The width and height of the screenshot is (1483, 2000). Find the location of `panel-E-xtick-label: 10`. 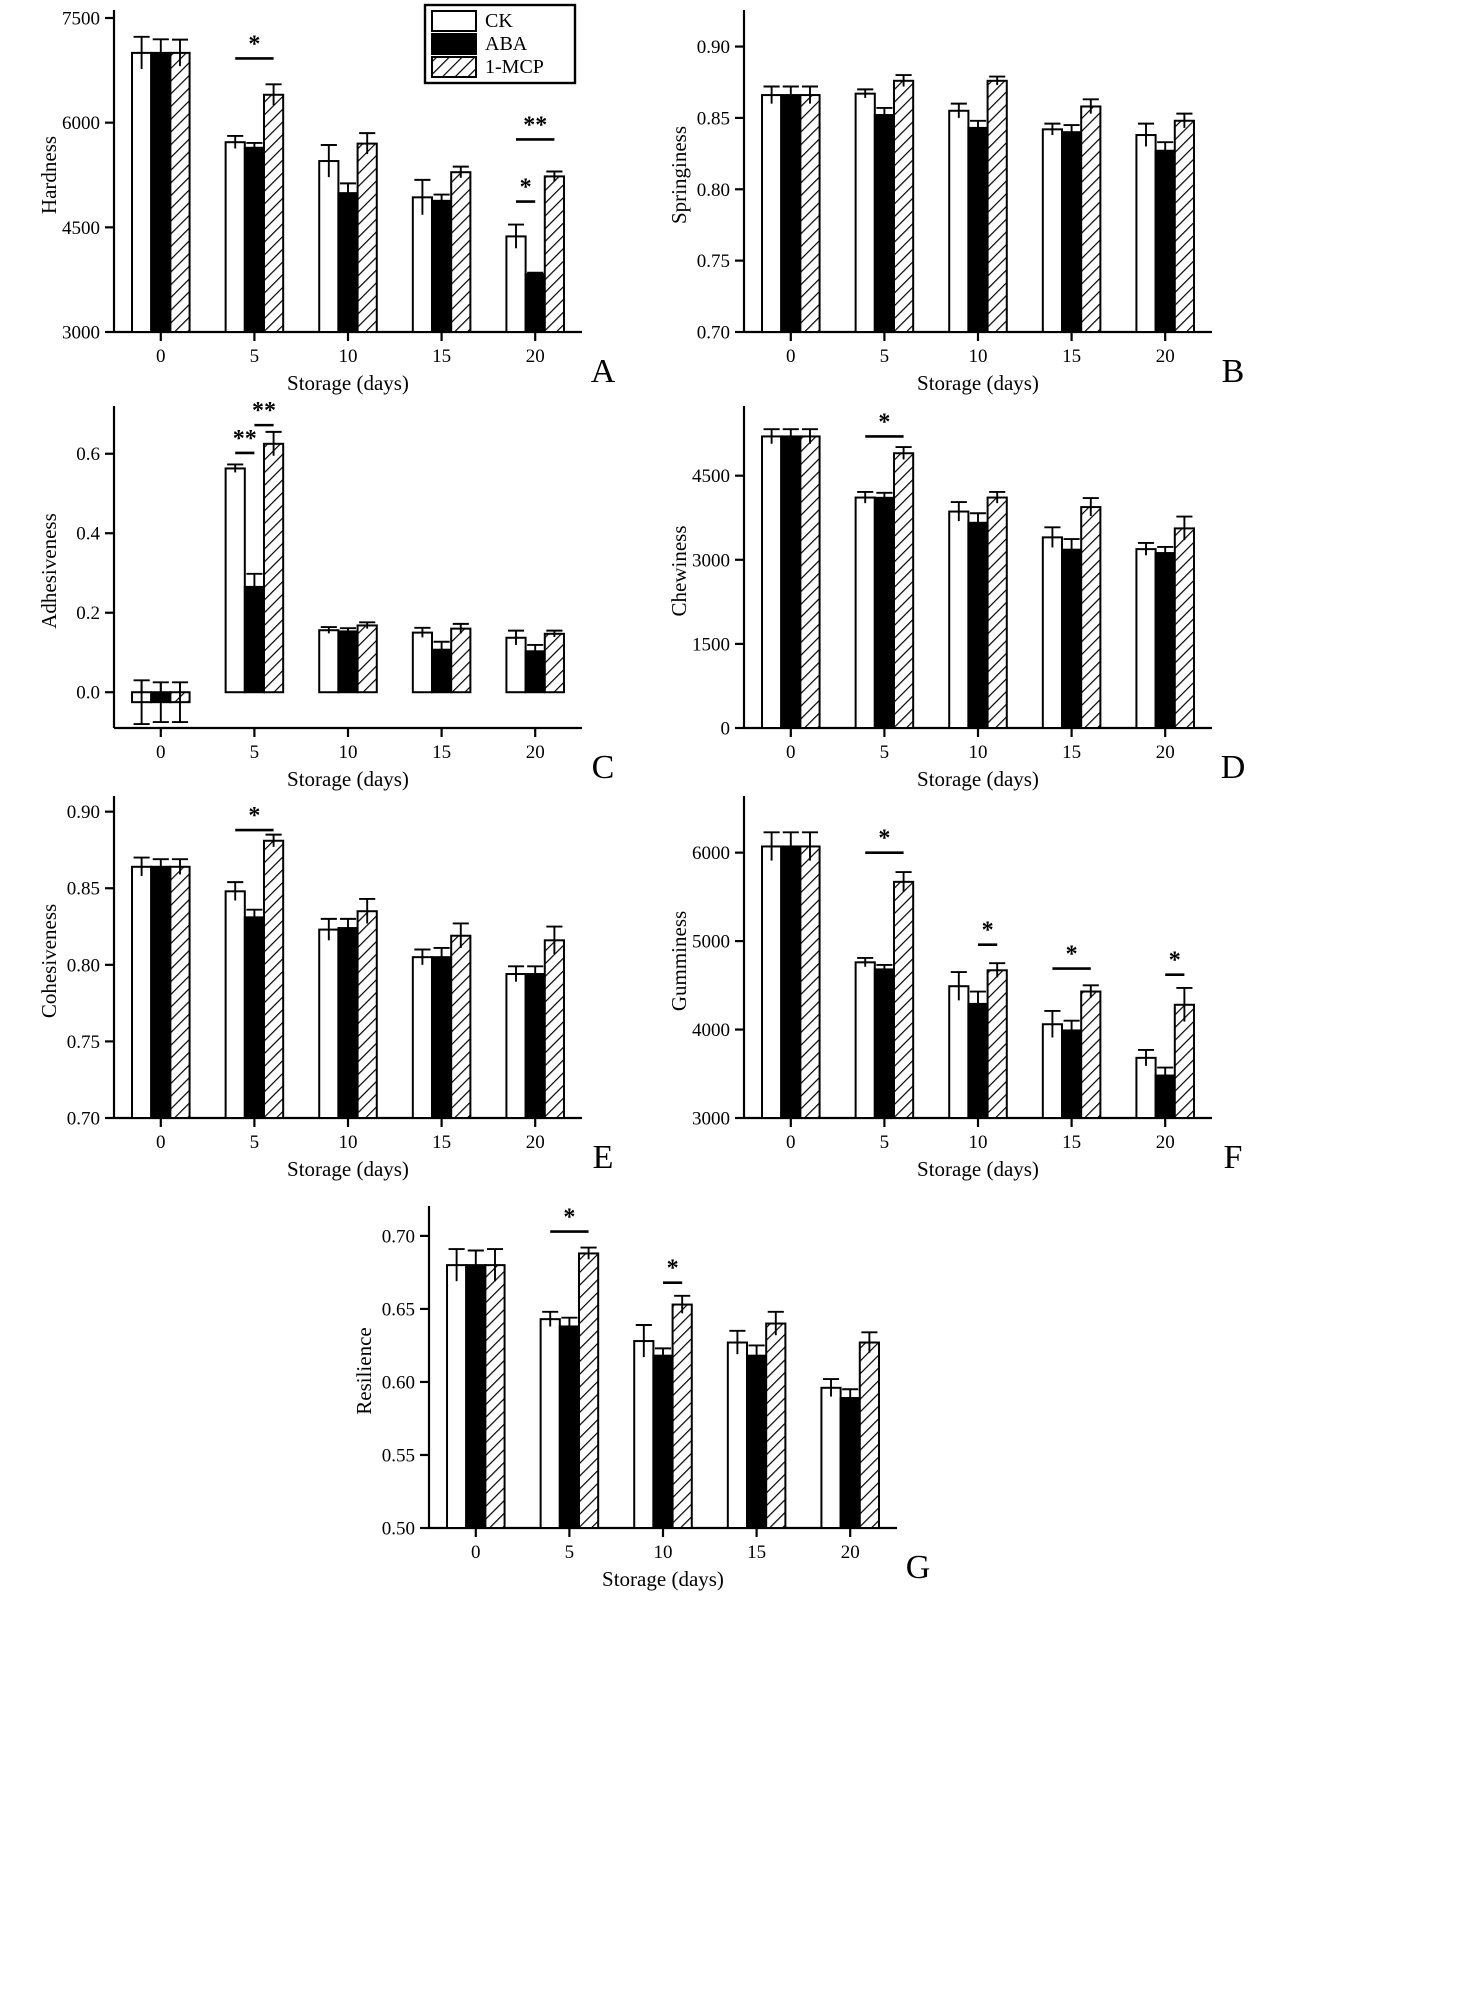

panel-E-xtick-label: 10 is located at coordinates (348, 1142).